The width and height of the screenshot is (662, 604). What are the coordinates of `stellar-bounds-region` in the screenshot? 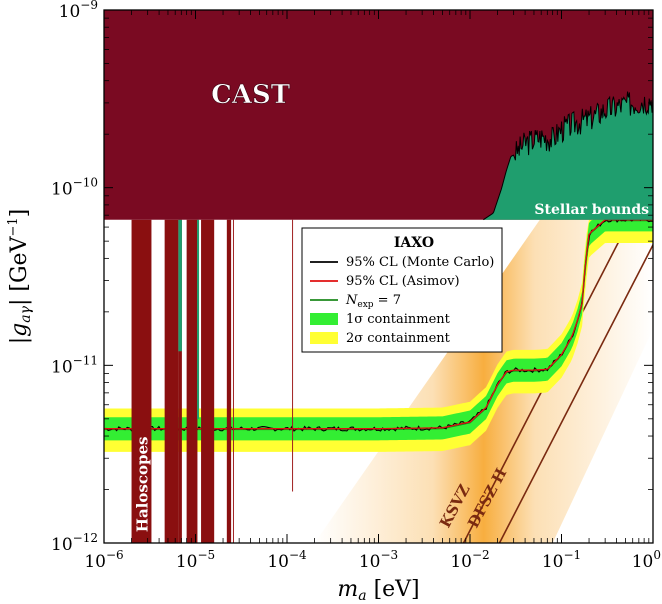 It's located at (568, 155).